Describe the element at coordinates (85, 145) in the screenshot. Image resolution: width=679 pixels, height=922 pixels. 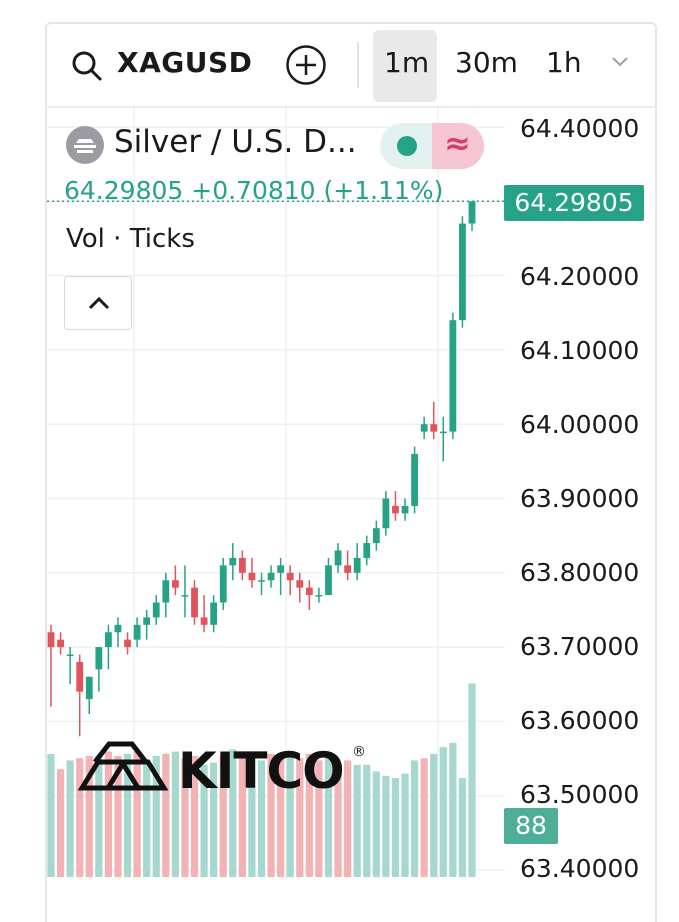
I see `silver-symbol-logo` at that location.